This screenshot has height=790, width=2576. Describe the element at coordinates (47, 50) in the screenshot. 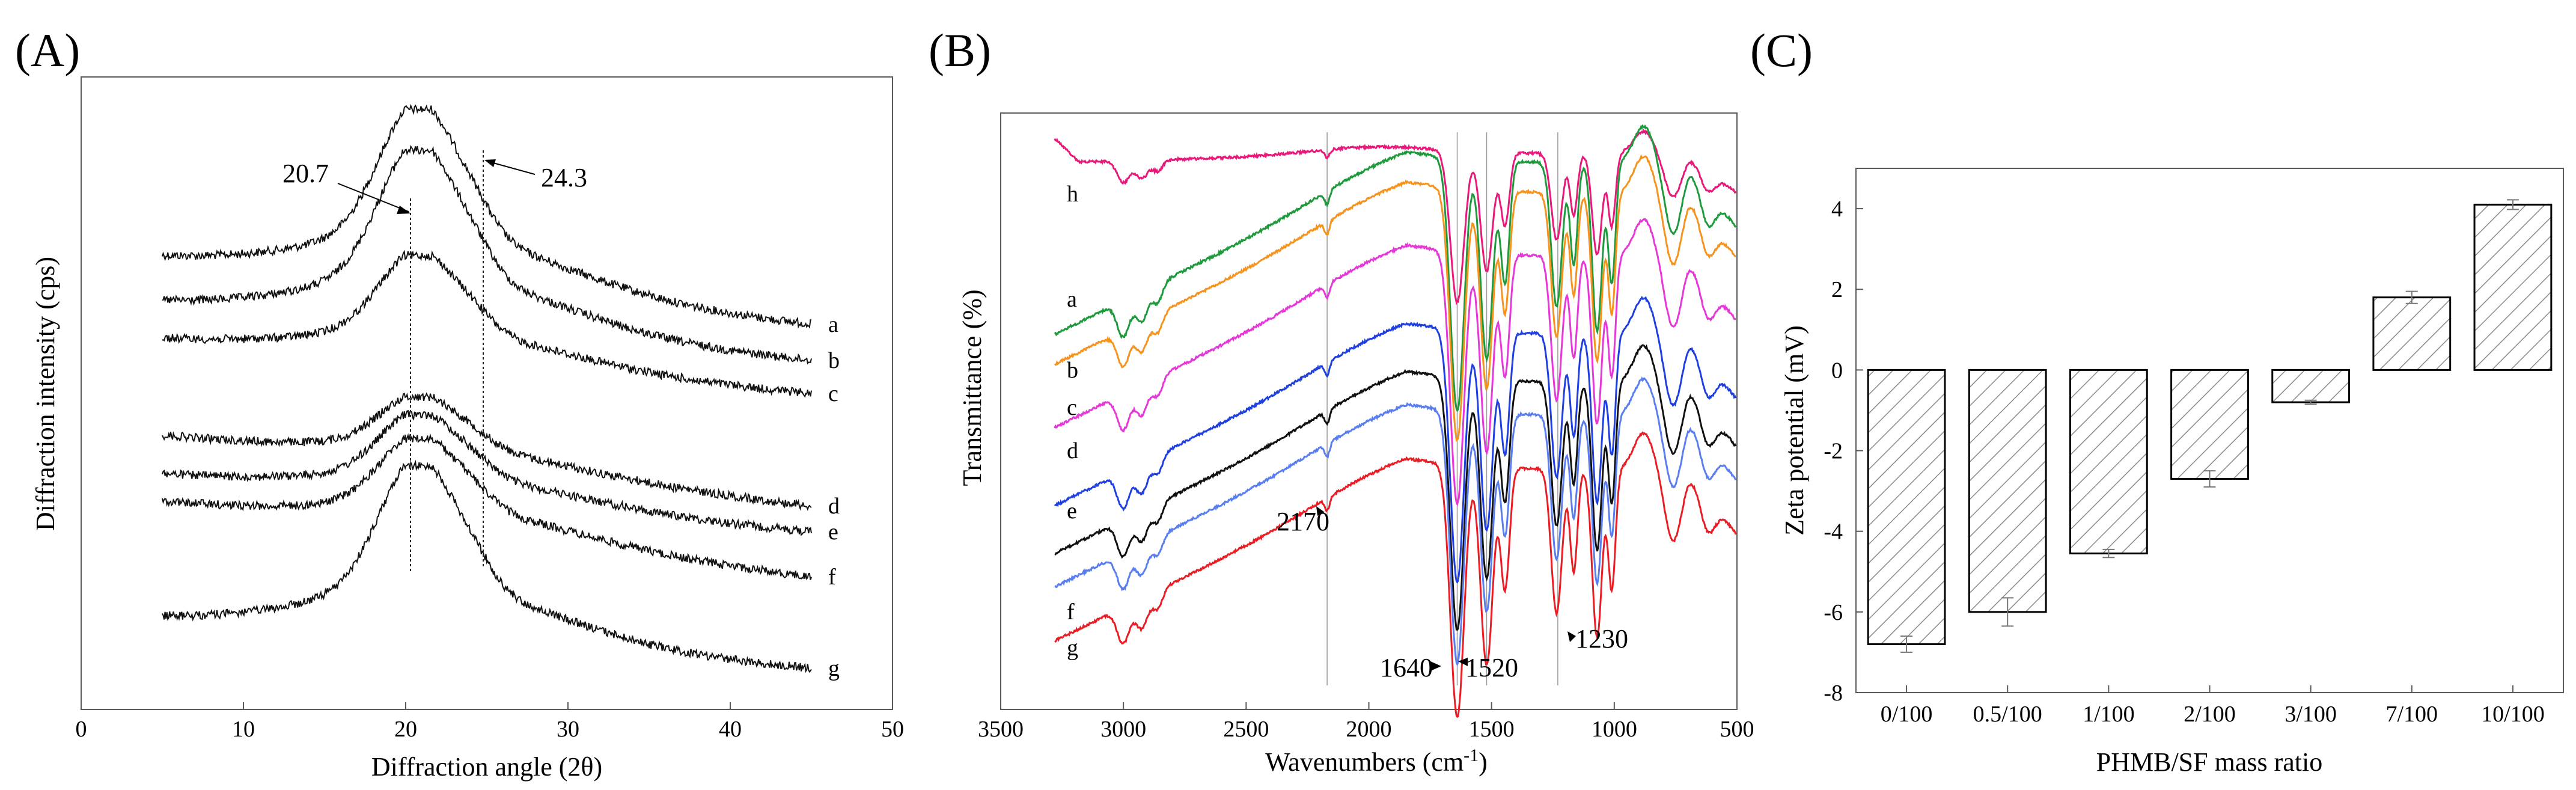

I see `panel-a-label: (A)` at that location.